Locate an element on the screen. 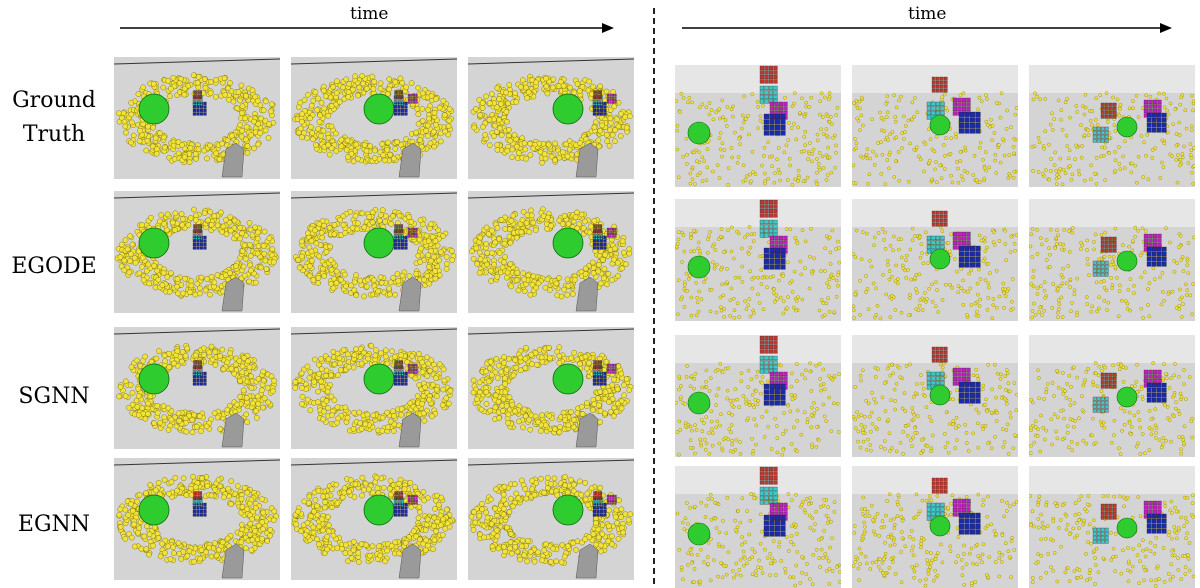 This screenshot has width=1200, height=588. row-label-ground-truth: Ground Truth is located at coordinates (54, 118).